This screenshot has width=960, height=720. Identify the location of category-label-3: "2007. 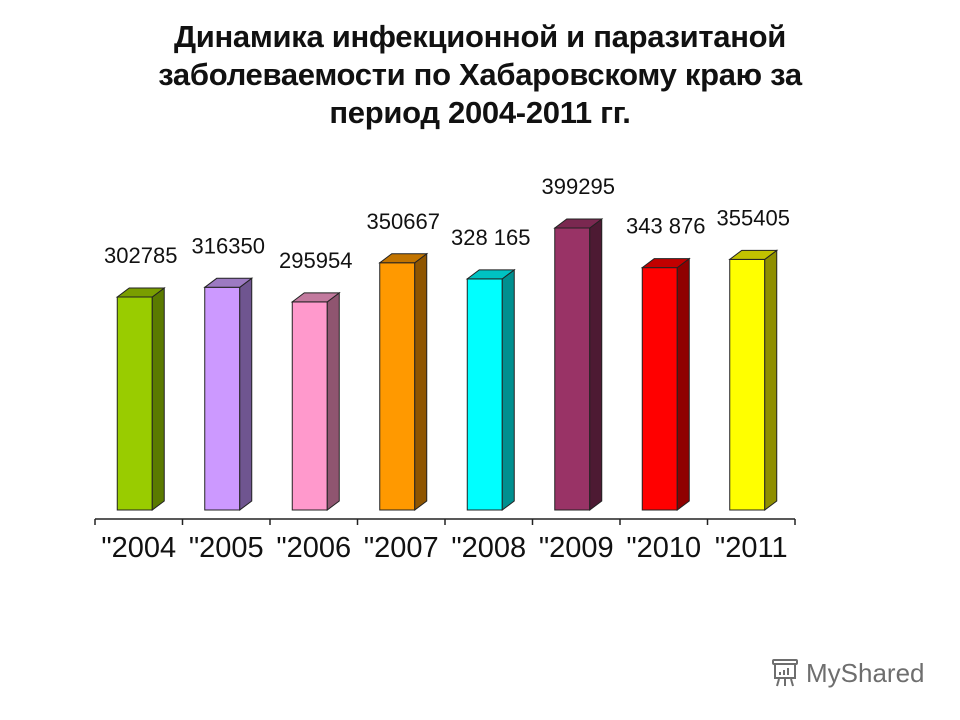
(401, 548).